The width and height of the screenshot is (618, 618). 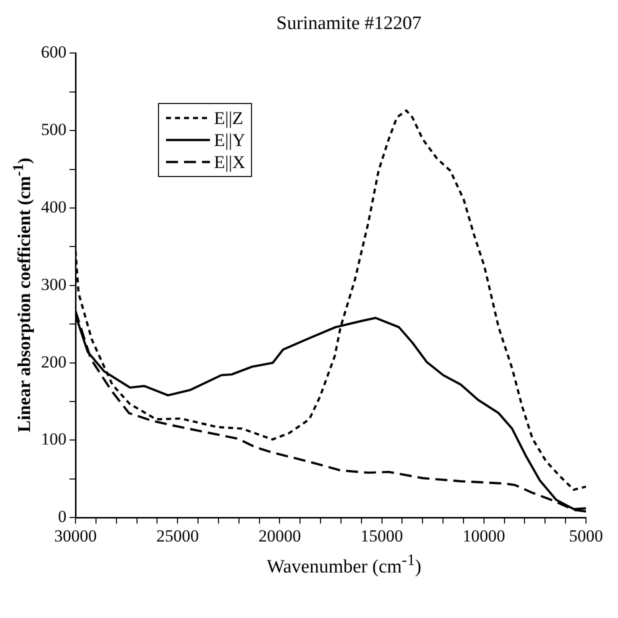 I want to click on x-tick-label: 20000, so click(x=279, y=536).